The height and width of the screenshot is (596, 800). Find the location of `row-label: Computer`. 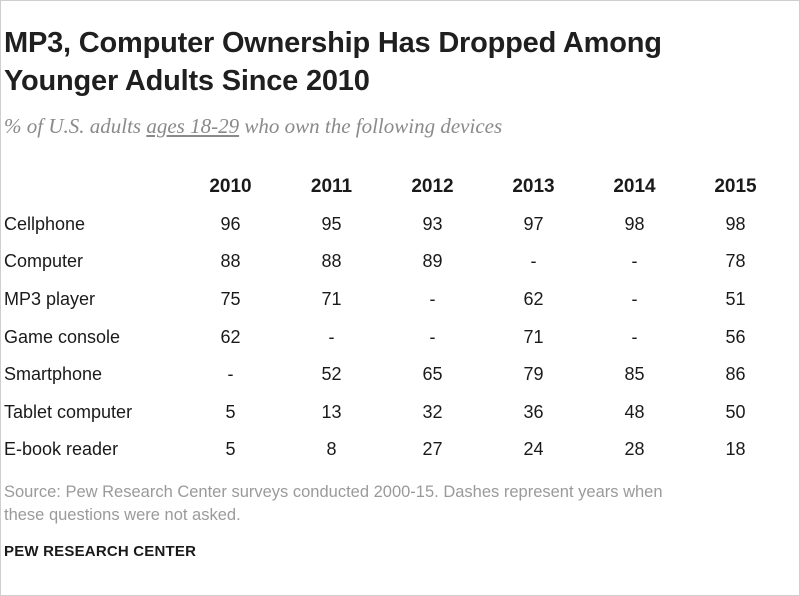

row-label: Computer is located at coordinates (44, 261).